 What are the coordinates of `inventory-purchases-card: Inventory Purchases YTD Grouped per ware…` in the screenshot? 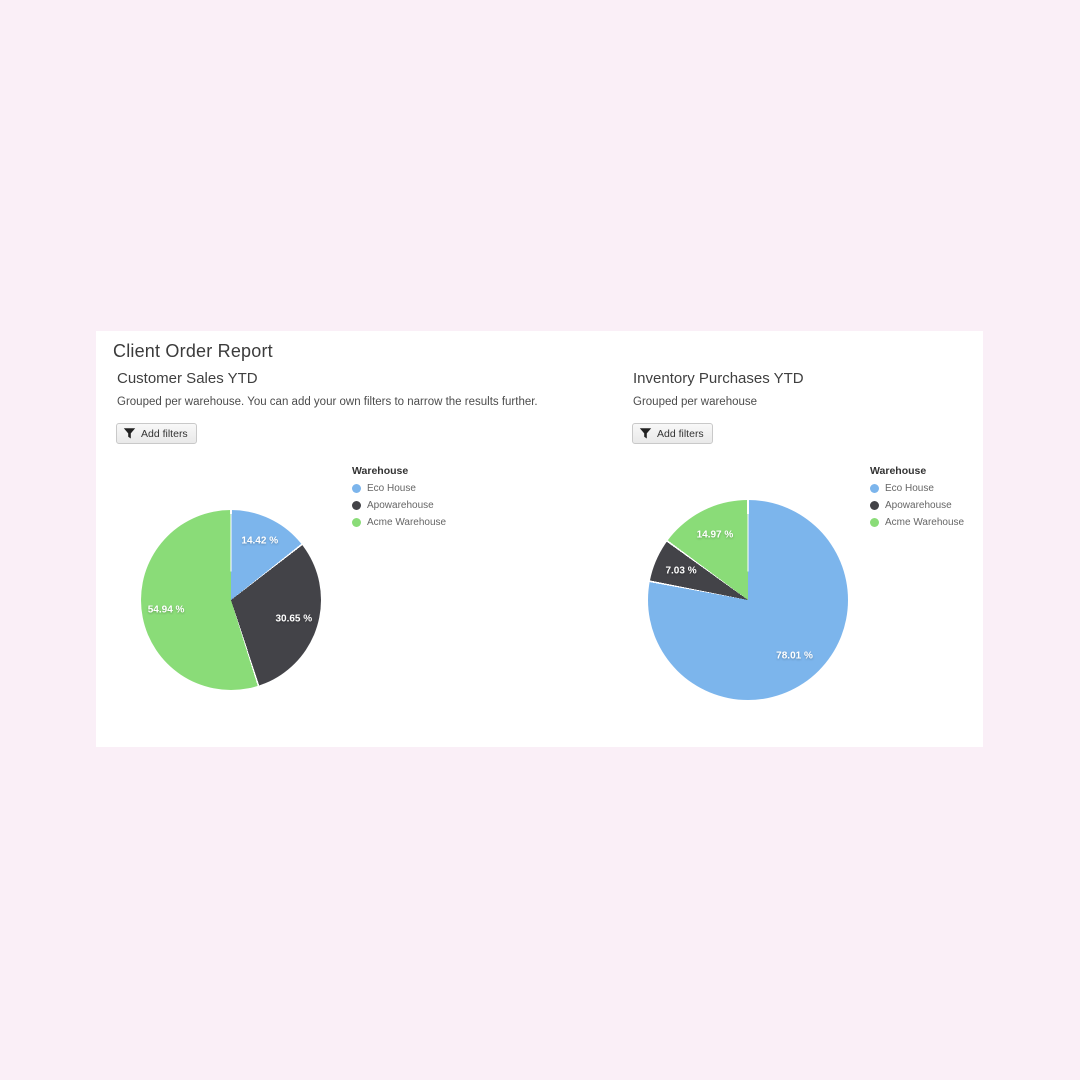 It's located at (847, 407).